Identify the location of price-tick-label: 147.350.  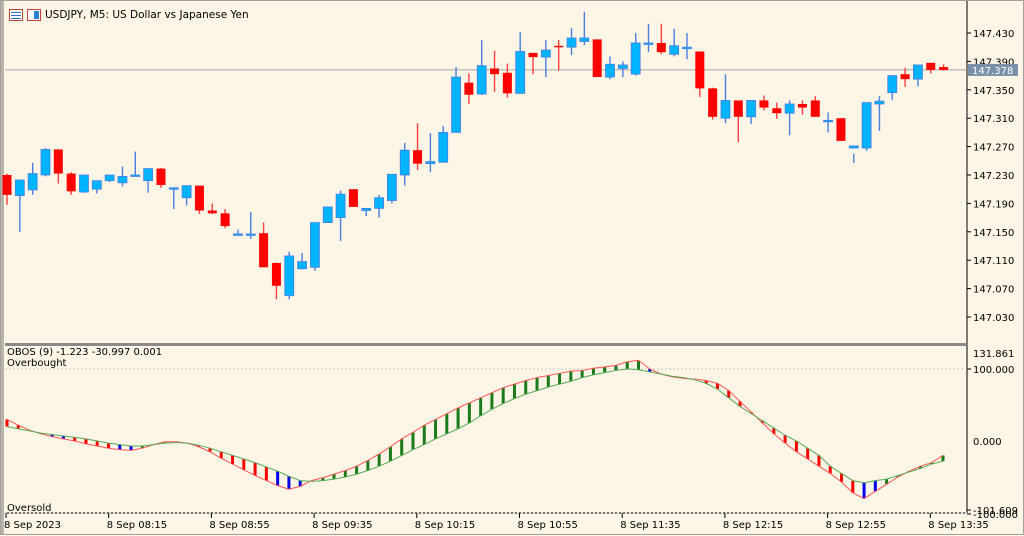
(993, 91).